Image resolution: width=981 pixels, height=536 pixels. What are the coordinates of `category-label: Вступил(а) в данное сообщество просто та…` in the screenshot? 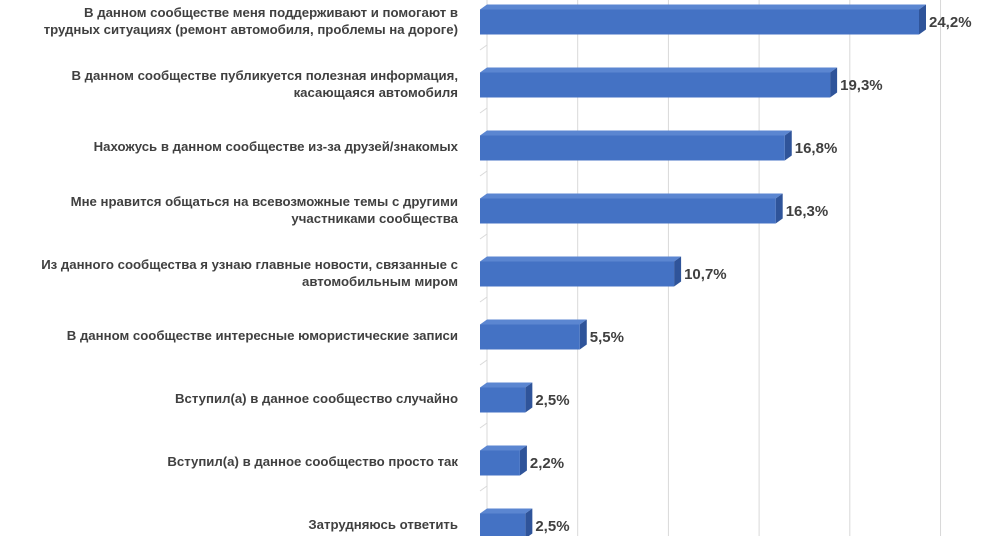 It's located at (312, 461).